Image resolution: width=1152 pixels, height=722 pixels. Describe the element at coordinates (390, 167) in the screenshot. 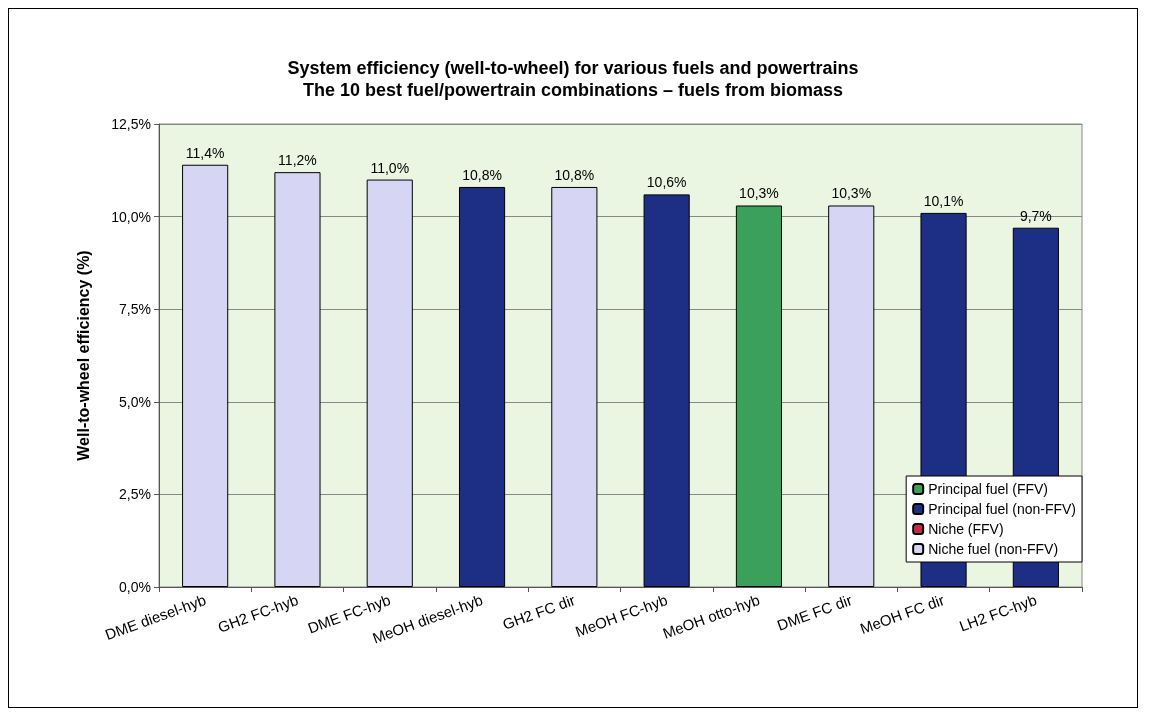

I see `data-label: 11,0%` at that location.